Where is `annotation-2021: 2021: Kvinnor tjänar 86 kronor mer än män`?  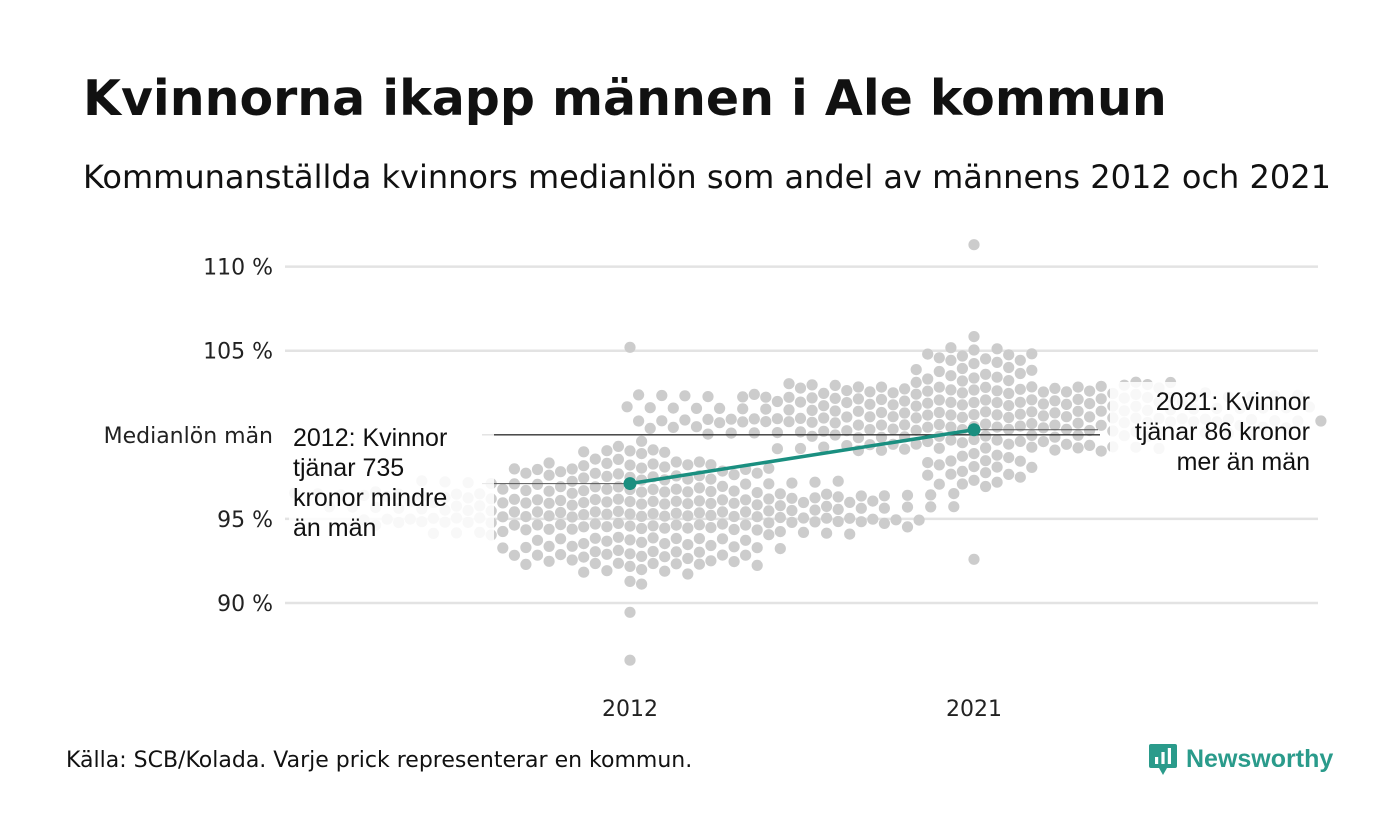
annotation-2021: 2021: Kvinnor tjänar 86 kronor mer än män is located at coordinates (1222, 432).